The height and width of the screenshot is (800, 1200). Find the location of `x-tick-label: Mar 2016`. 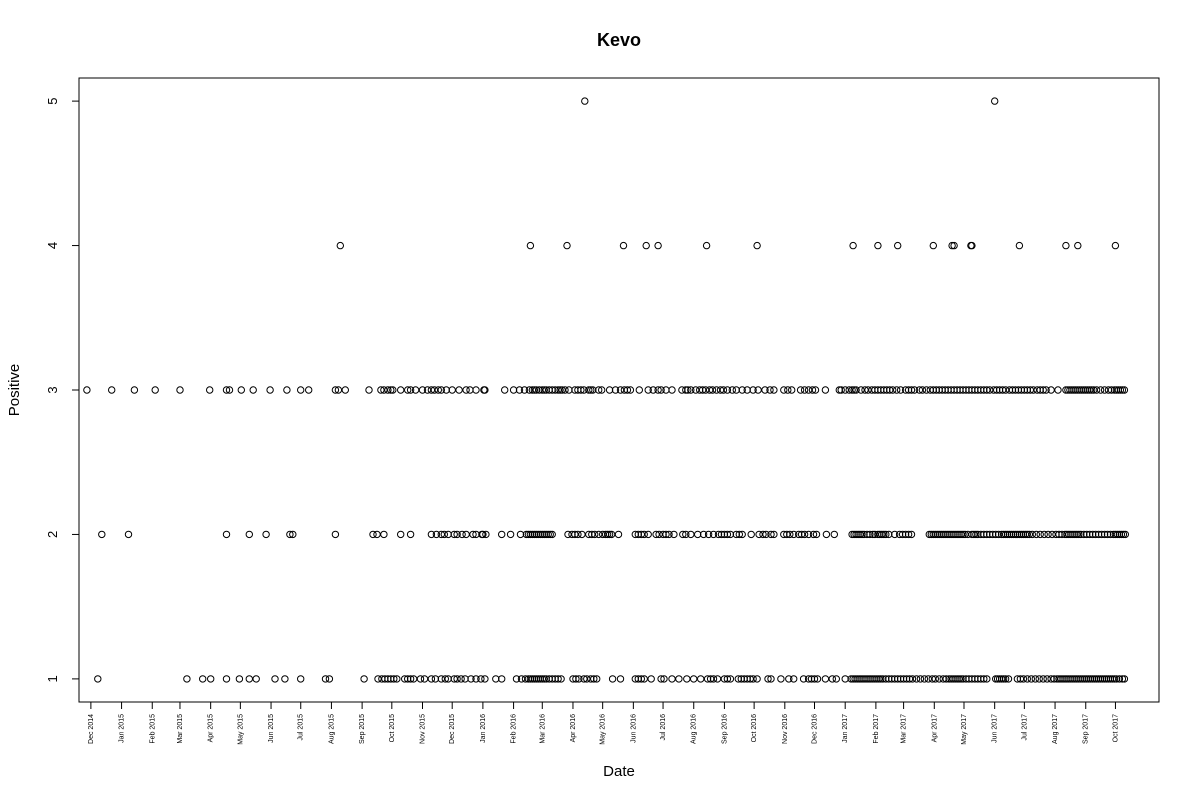

x-tick-label: Mar 2016 is located at coordinates (542, 729).